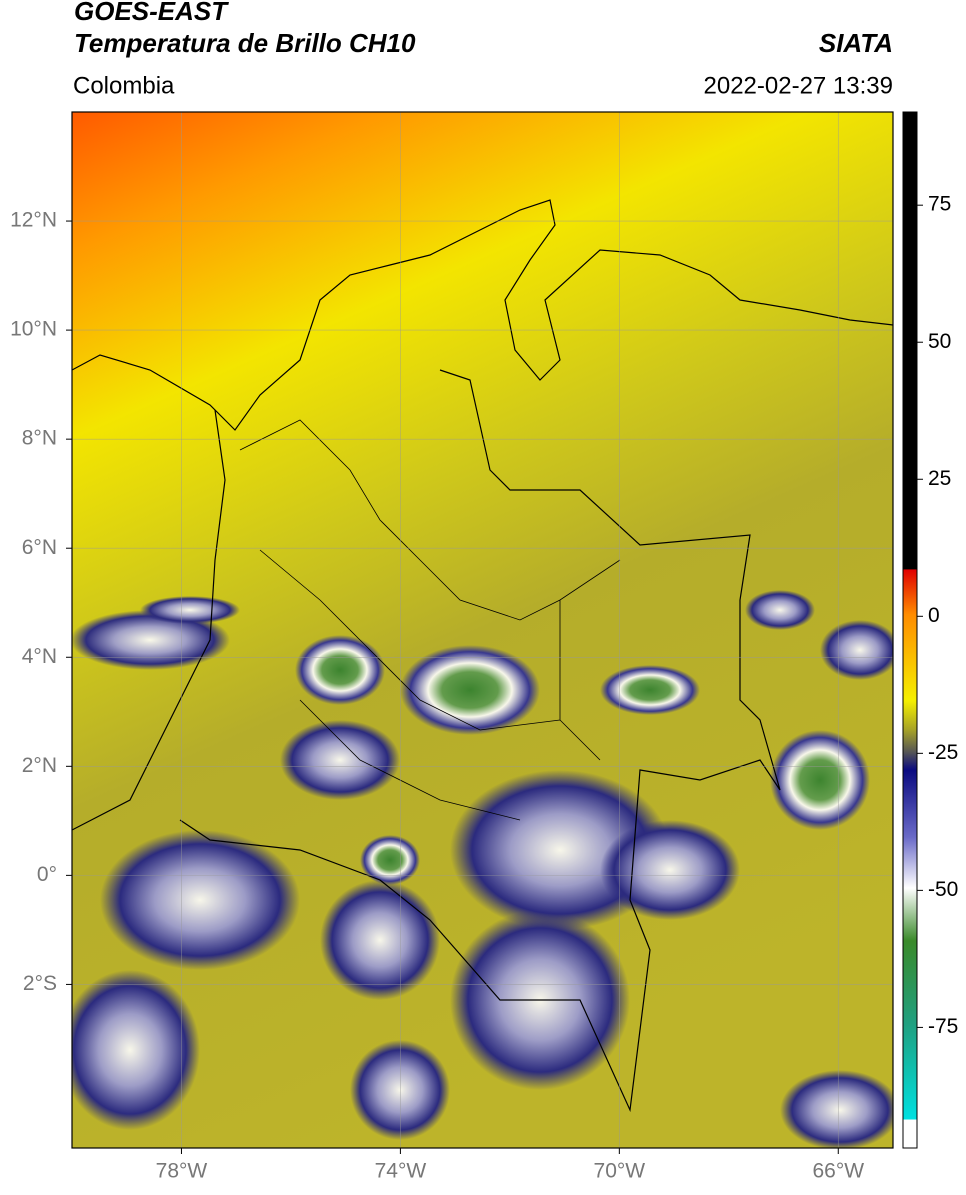  I want to click on datetime: 2022-02-27 13:39, so click(799, 85).